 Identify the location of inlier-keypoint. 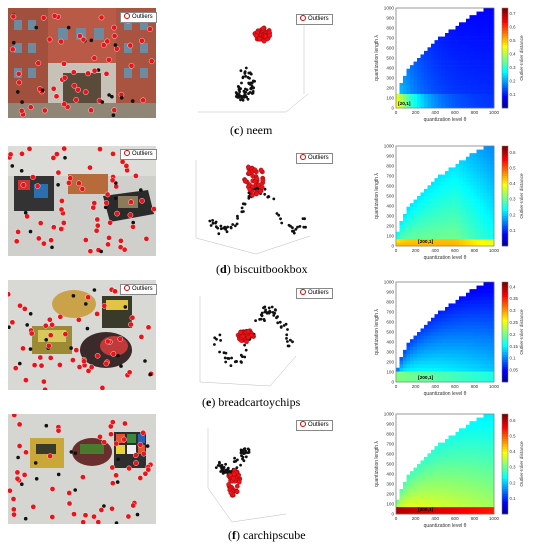
(102, 102).